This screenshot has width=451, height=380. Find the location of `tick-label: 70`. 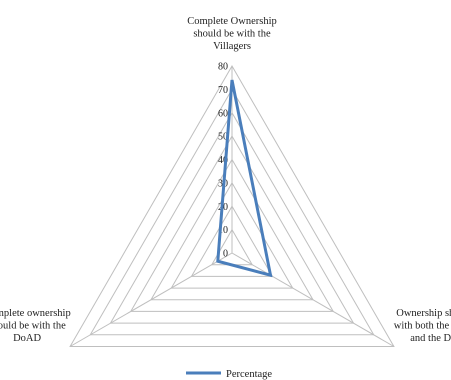

tick-label: 70 is located at coordinates (223, 90).